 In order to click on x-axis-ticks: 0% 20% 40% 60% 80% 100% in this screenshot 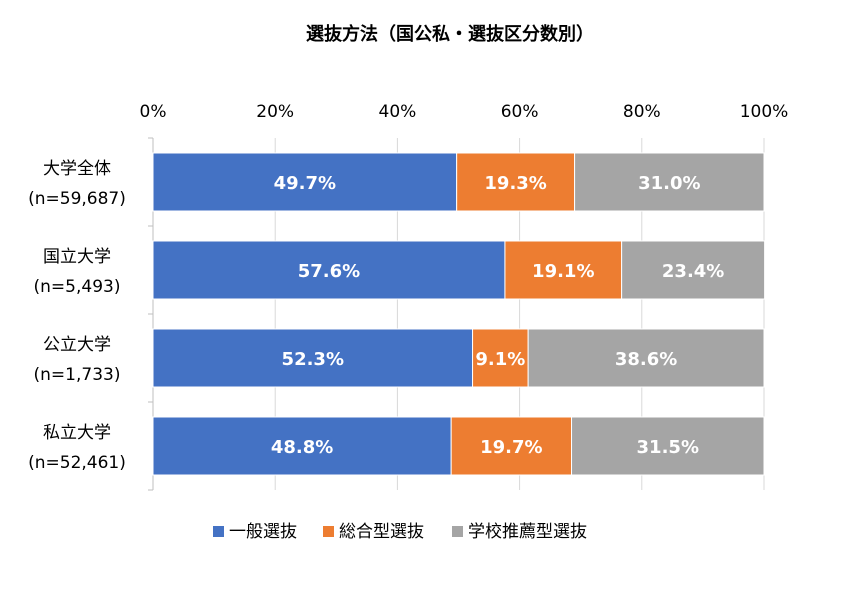, I will do `click(464, 112)`.